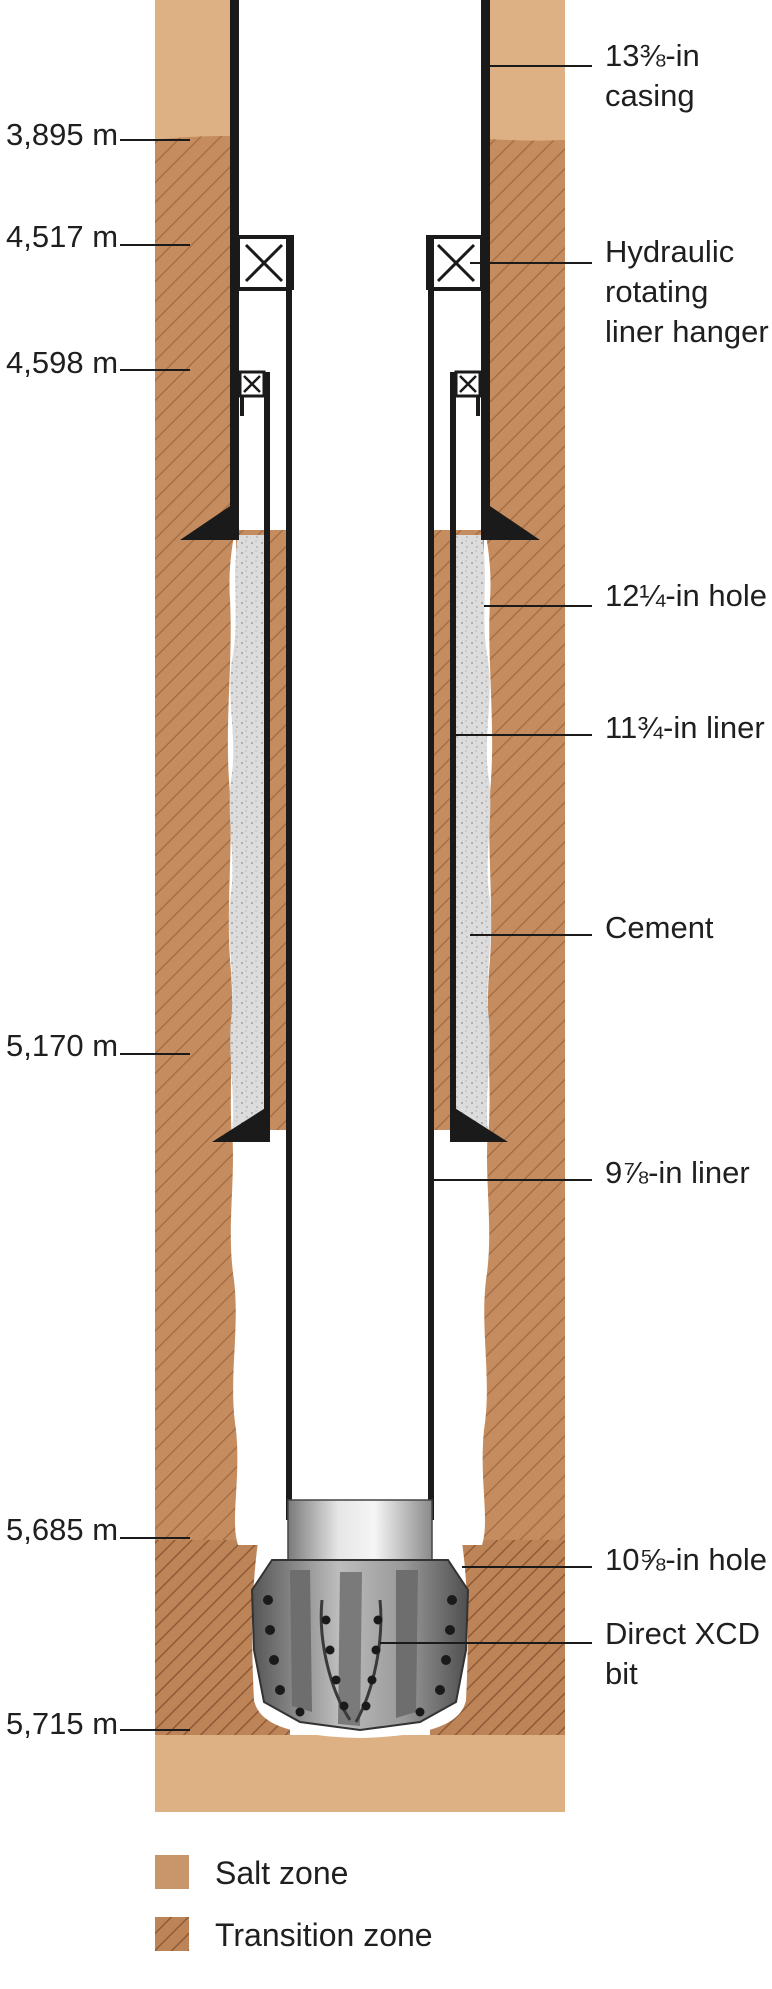  I want to click on svg-text: Direct XCD, so click(682, 1633).